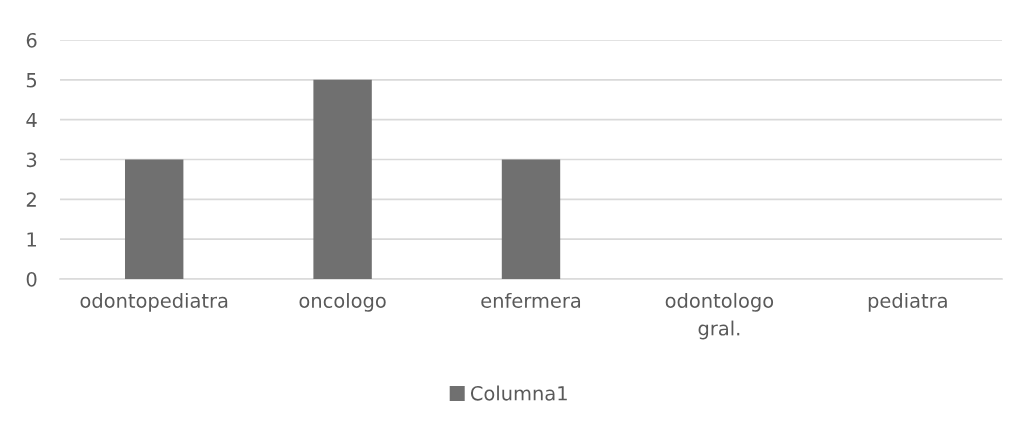  What do you see at coordinates (31, 120) in the screenshot?
I see `y-tick-label: 4` at bounding box center [31, 120].